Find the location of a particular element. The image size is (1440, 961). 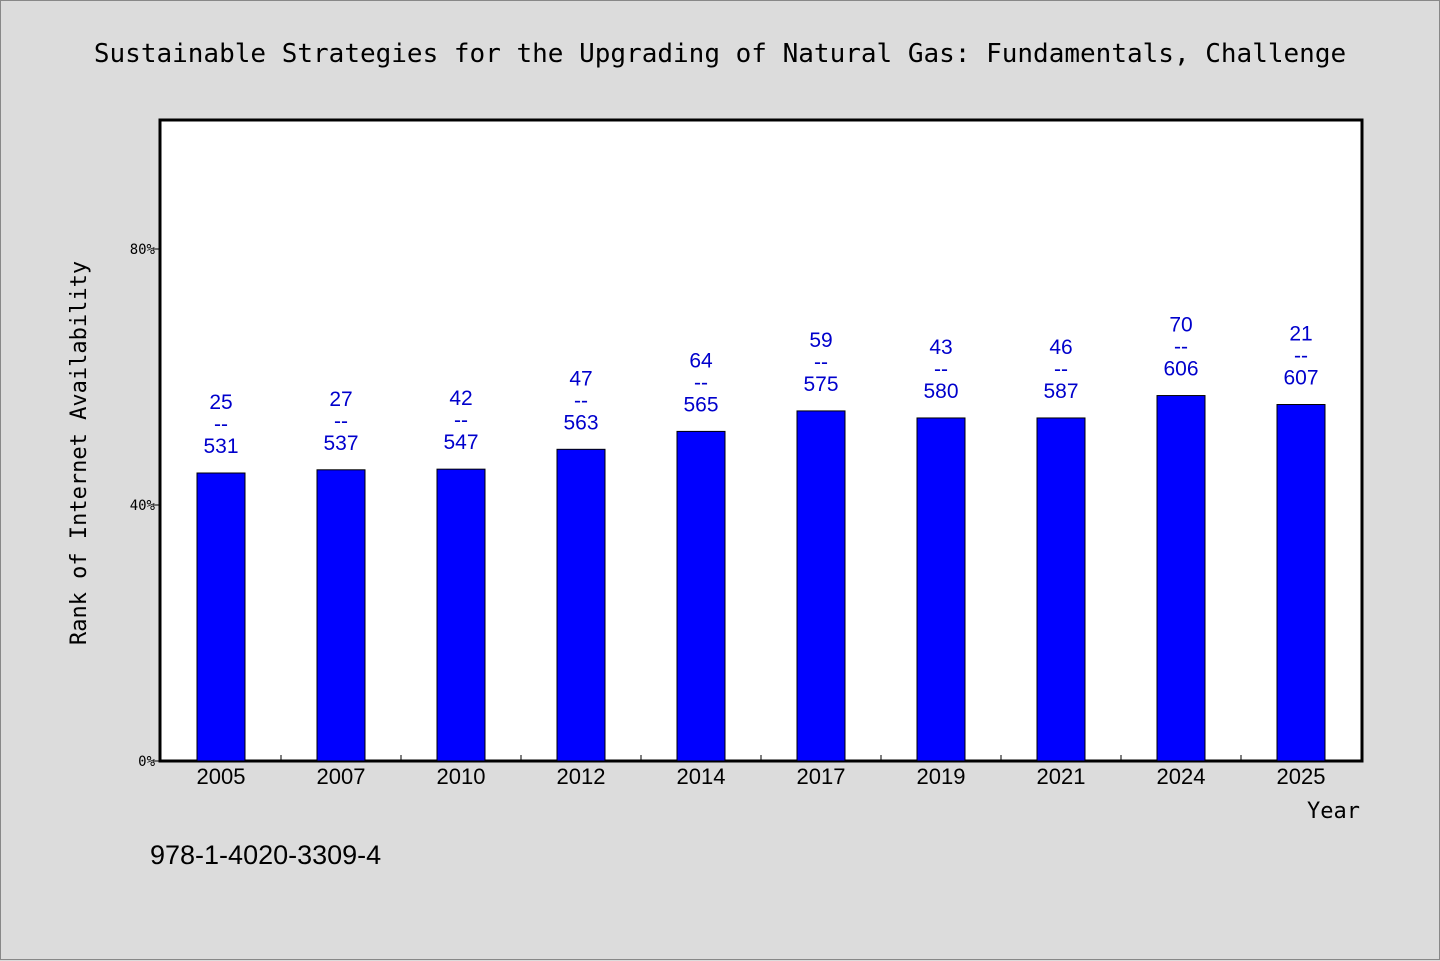

x-axis-label: Year is located at coordinates (1333, 811).